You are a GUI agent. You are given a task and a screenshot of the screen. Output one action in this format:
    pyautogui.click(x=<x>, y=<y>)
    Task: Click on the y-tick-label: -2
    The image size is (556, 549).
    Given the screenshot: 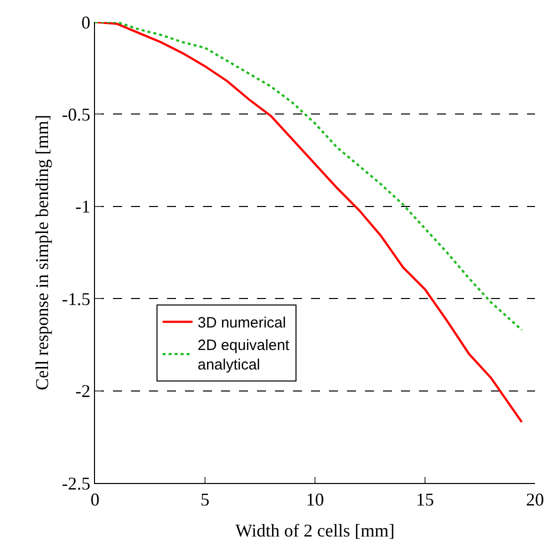 What is the action you would take?
    pyautogui.click(x=82, y=391)
    